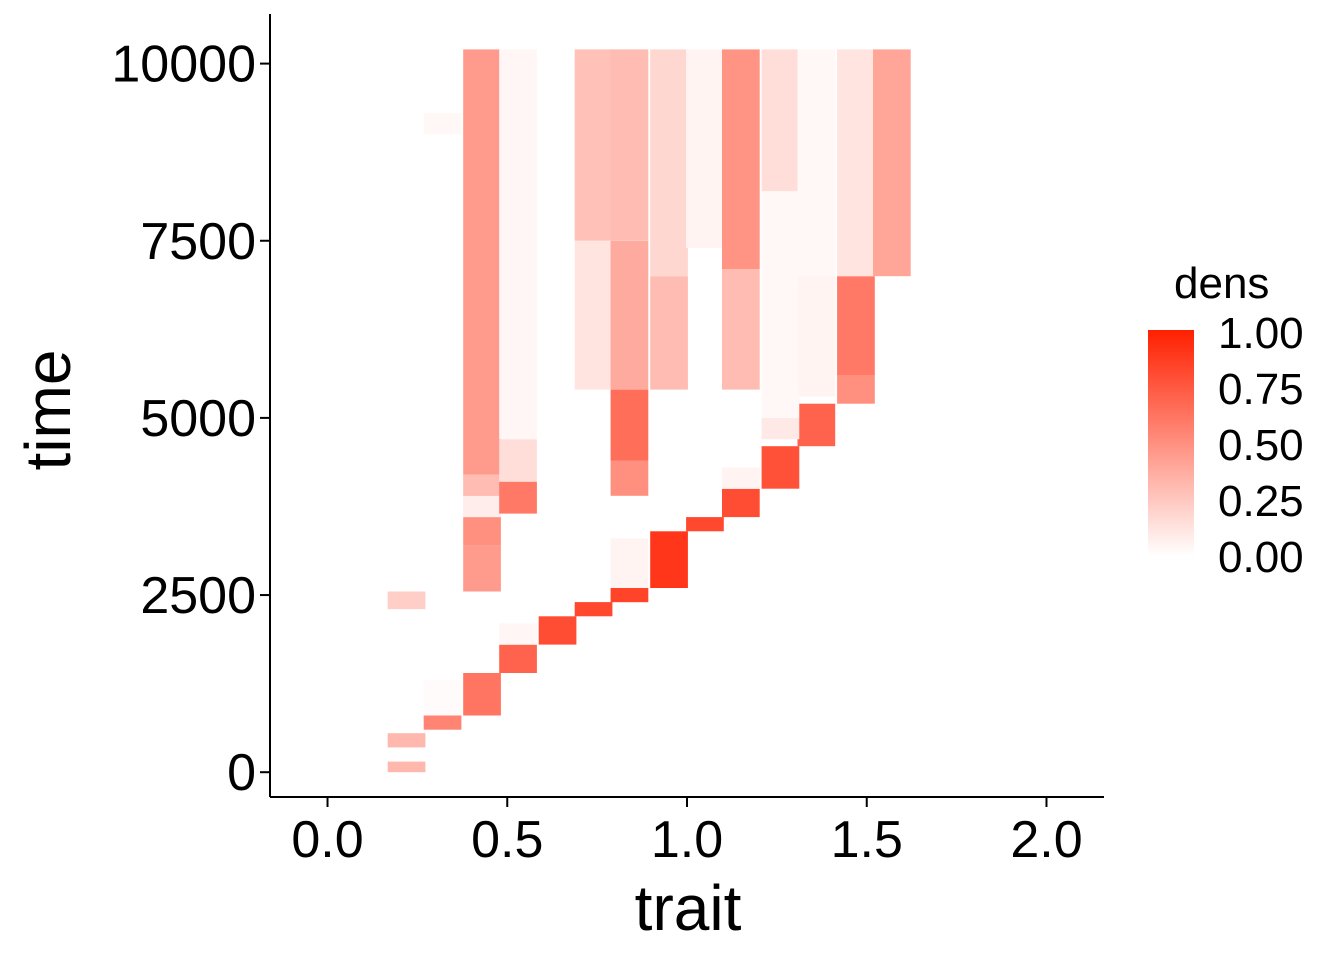 The image size is (1344, 960). Describe the element at coordinates (198, 596) in the screenshot. I see `y-tick-label: 2500` at that location.